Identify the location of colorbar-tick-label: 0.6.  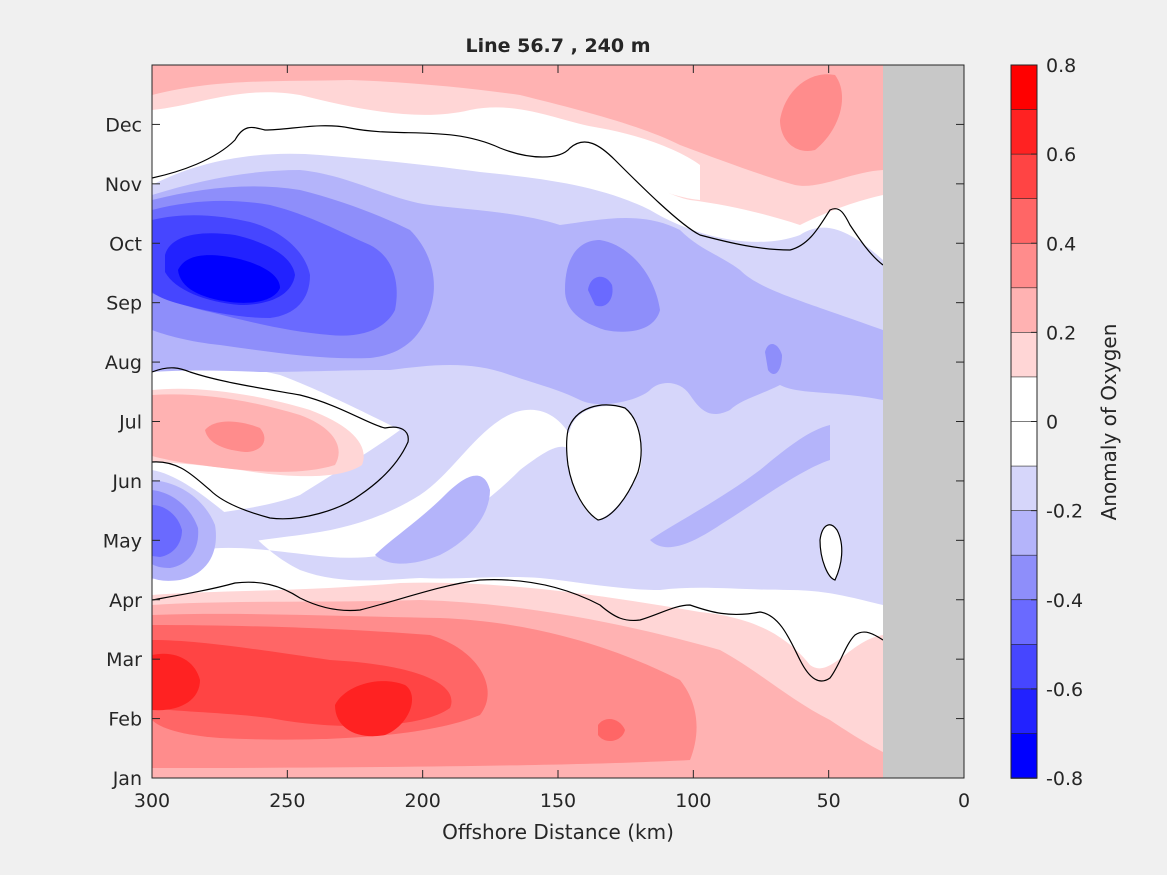
(1061, 155).